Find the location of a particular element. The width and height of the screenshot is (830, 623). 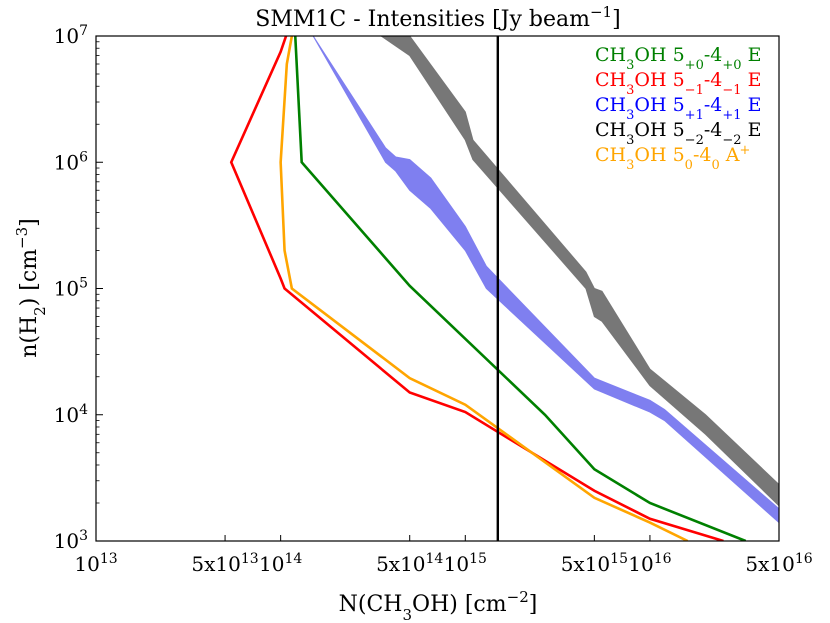

x-tick-label: 1016 is located at coordinates (649, 563).